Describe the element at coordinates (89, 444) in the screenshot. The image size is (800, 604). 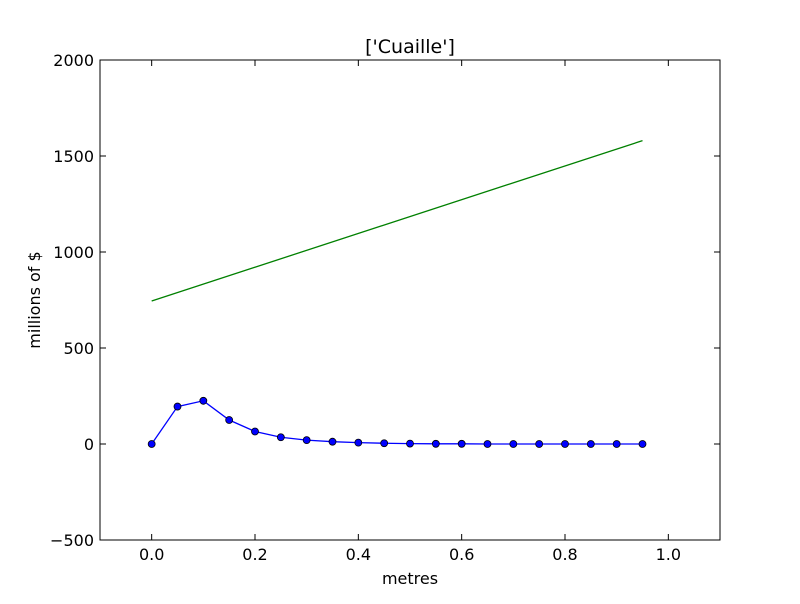
I see `y-tick-label: 0` at that location.